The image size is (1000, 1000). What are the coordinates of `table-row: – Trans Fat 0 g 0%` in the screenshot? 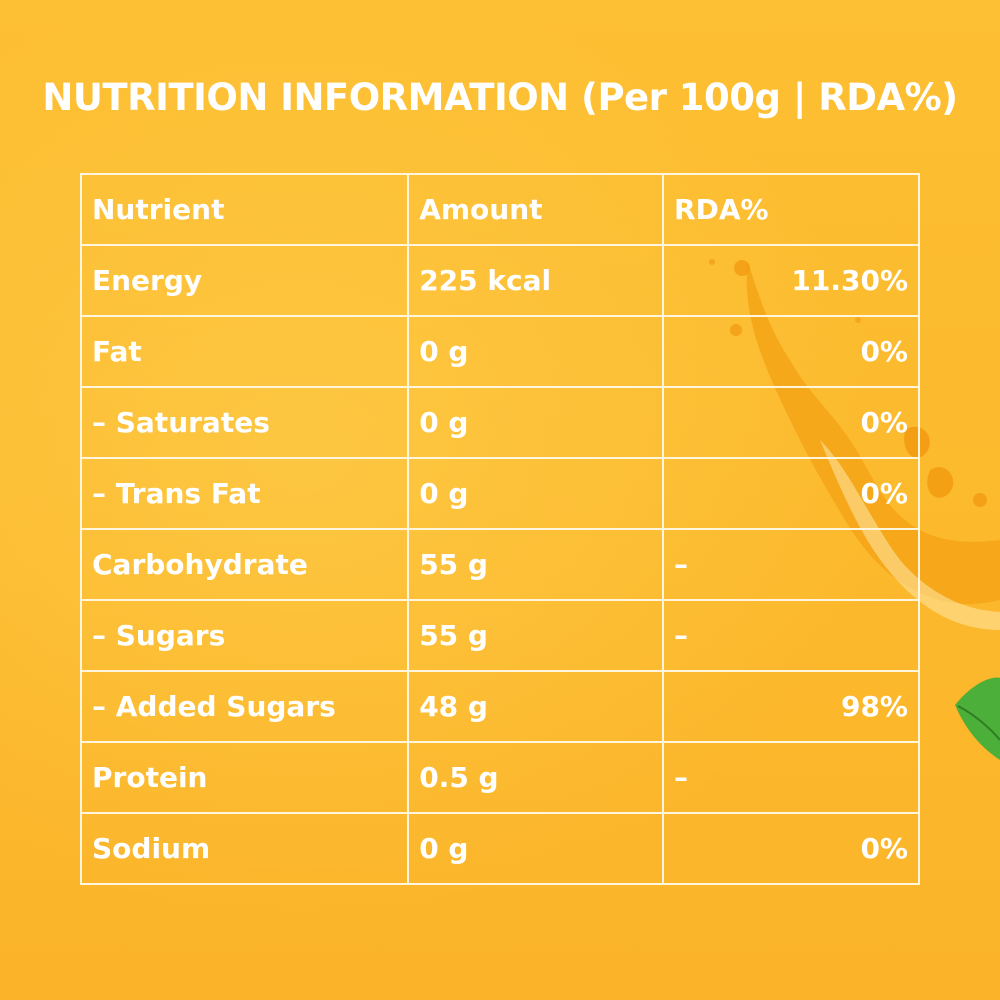 It's located at (499, 493).